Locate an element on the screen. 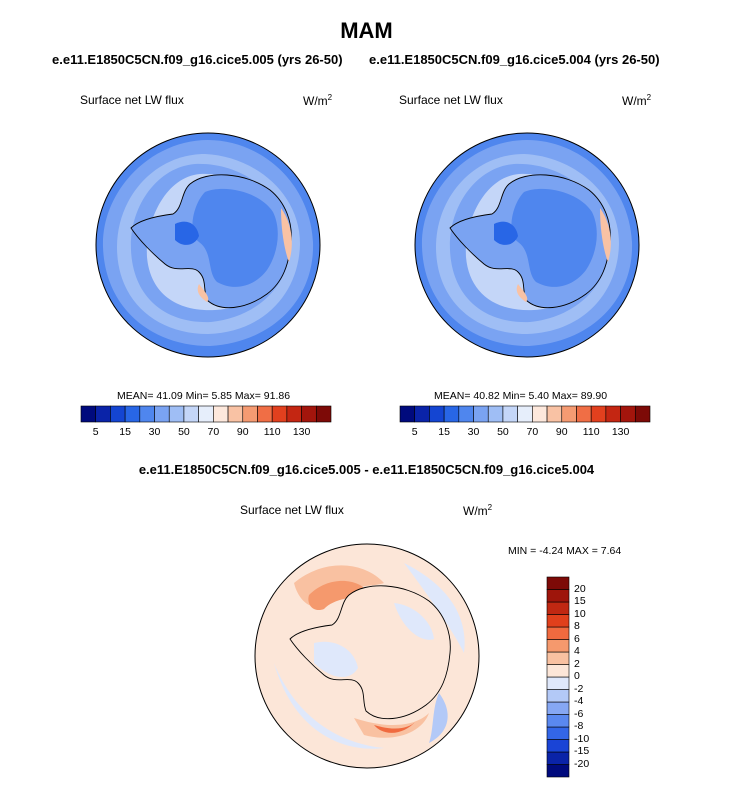 The width and height of the screenshot is (733, 788). difference-label: Surface net LW flux is located at coordinates (292, 510).